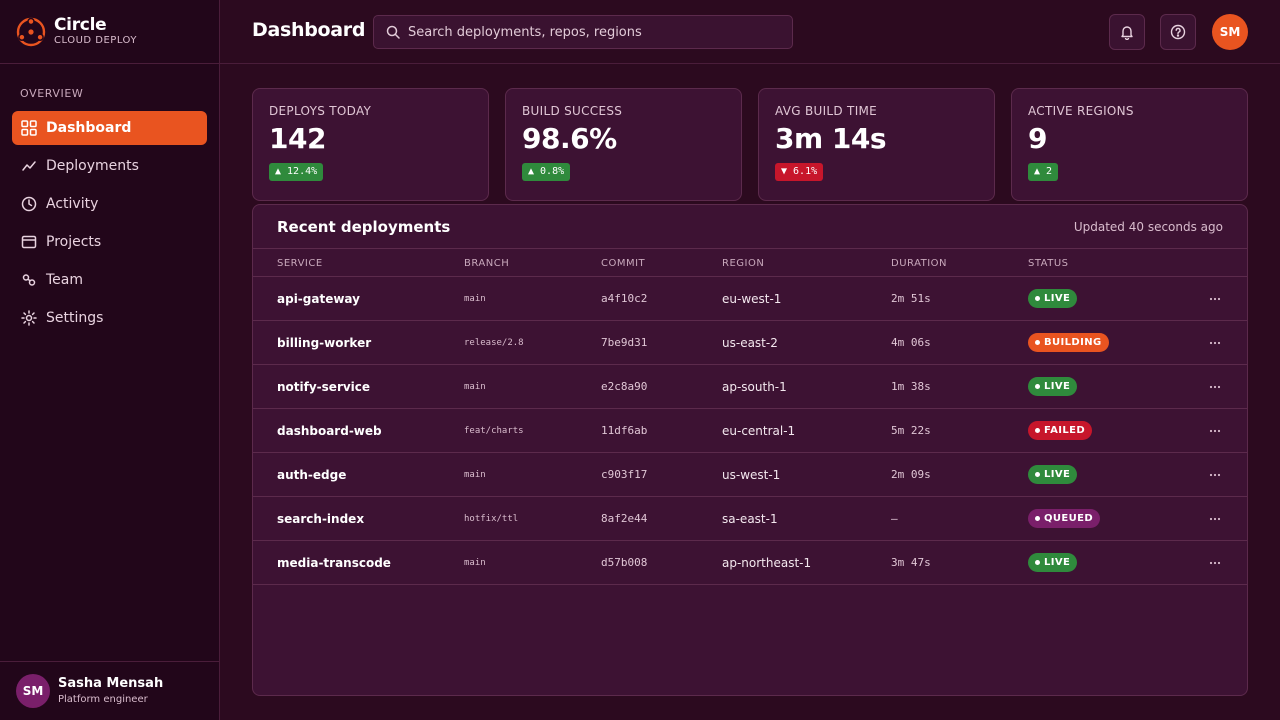 This screenshot has height=720, width=1280. Describe the element at coordinates (329, 430) in the screenshot. I see `service-name: dashboard-web` at that location.